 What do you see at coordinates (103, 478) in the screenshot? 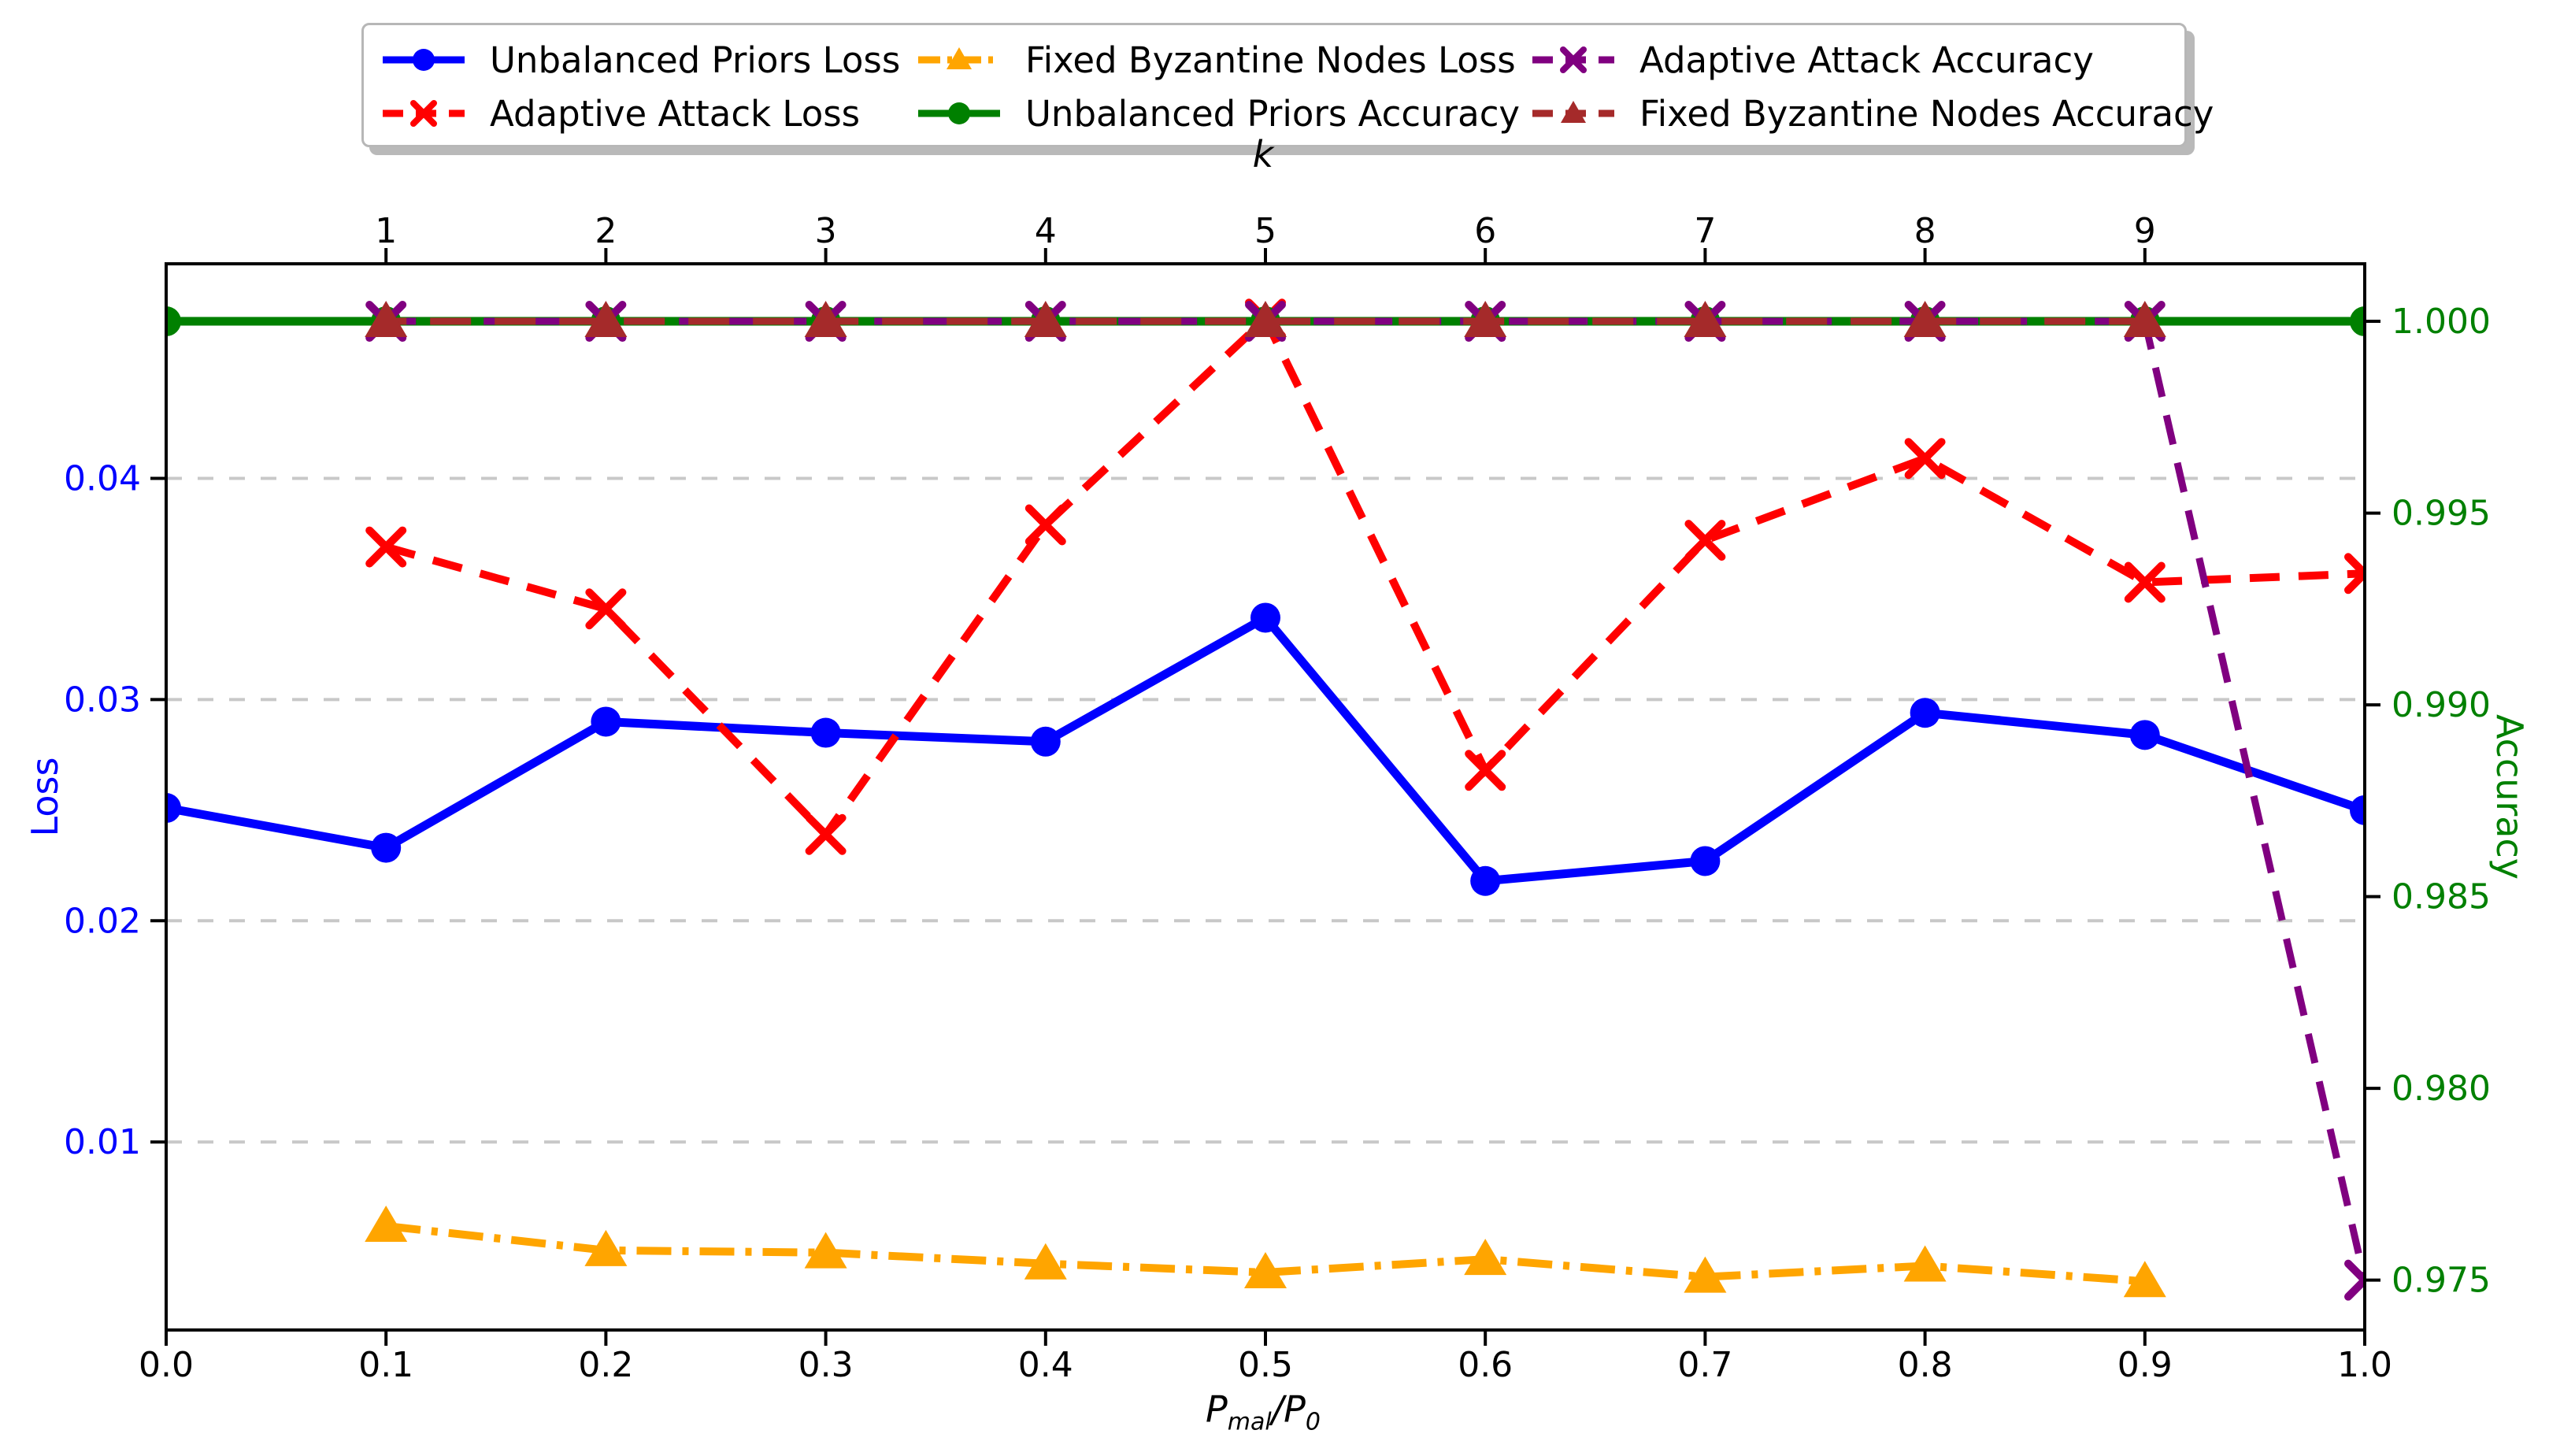
I see `left-tick-label: 0.04` at bounding box center [103, 478].